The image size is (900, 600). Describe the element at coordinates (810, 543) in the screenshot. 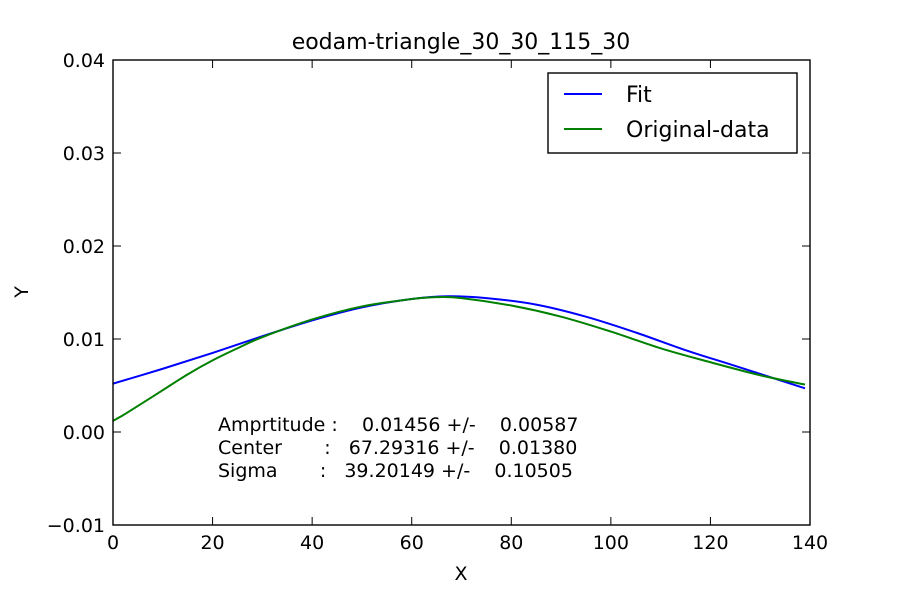

I see `x-tick-label: 140` at that location.